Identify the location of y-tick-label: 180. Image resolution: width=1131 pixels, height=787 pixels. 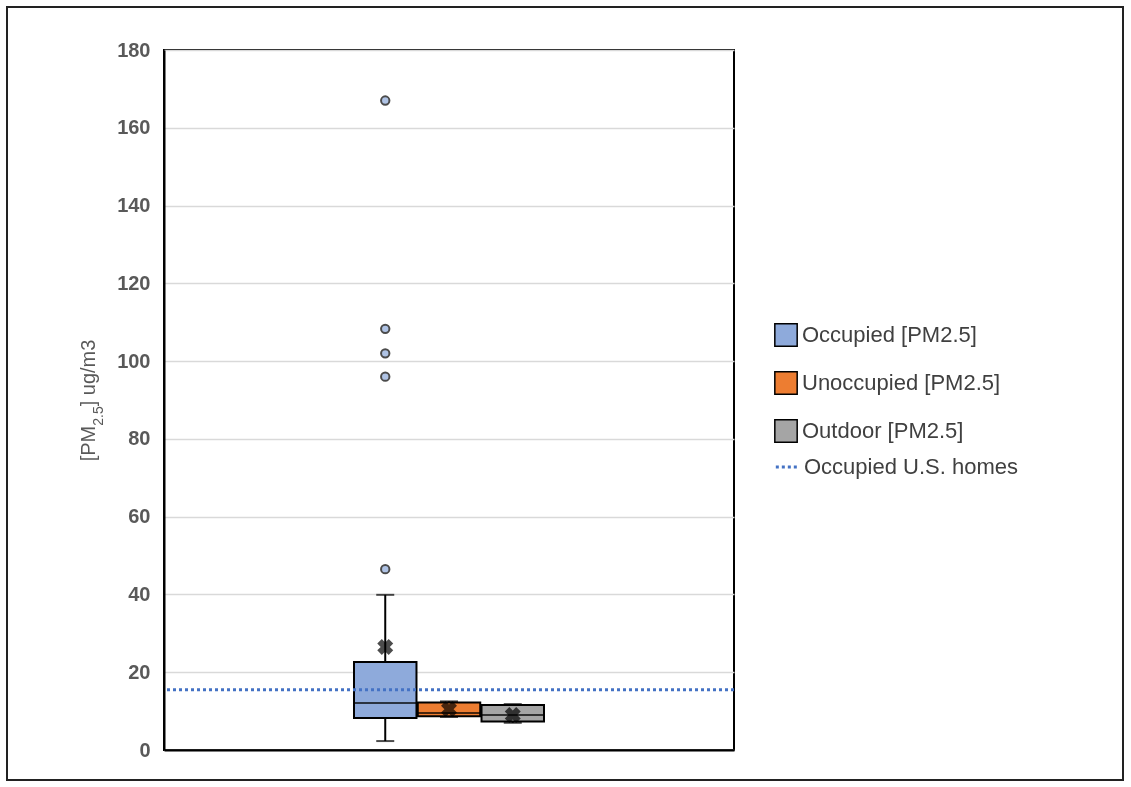
(134, 49).